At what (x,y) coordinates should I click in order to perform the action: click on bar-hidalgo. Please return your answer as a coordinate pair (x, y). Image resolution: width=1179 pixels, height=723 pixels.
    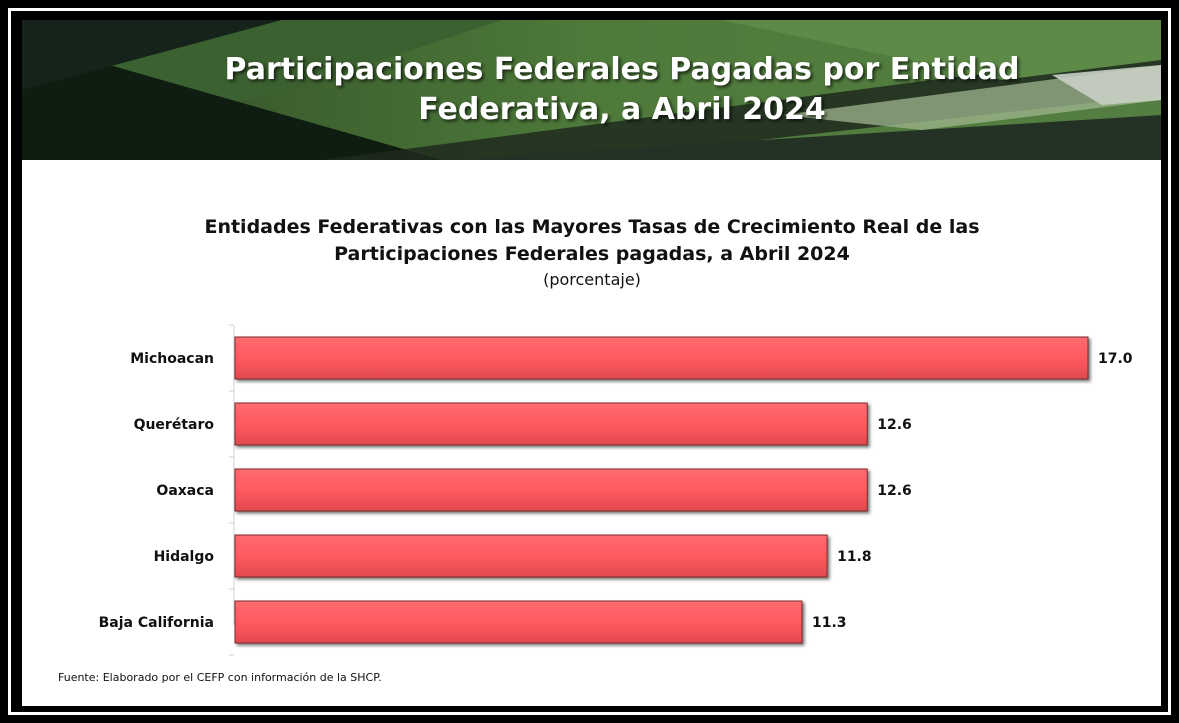
    Looking at the image, I should click on (531, 556).